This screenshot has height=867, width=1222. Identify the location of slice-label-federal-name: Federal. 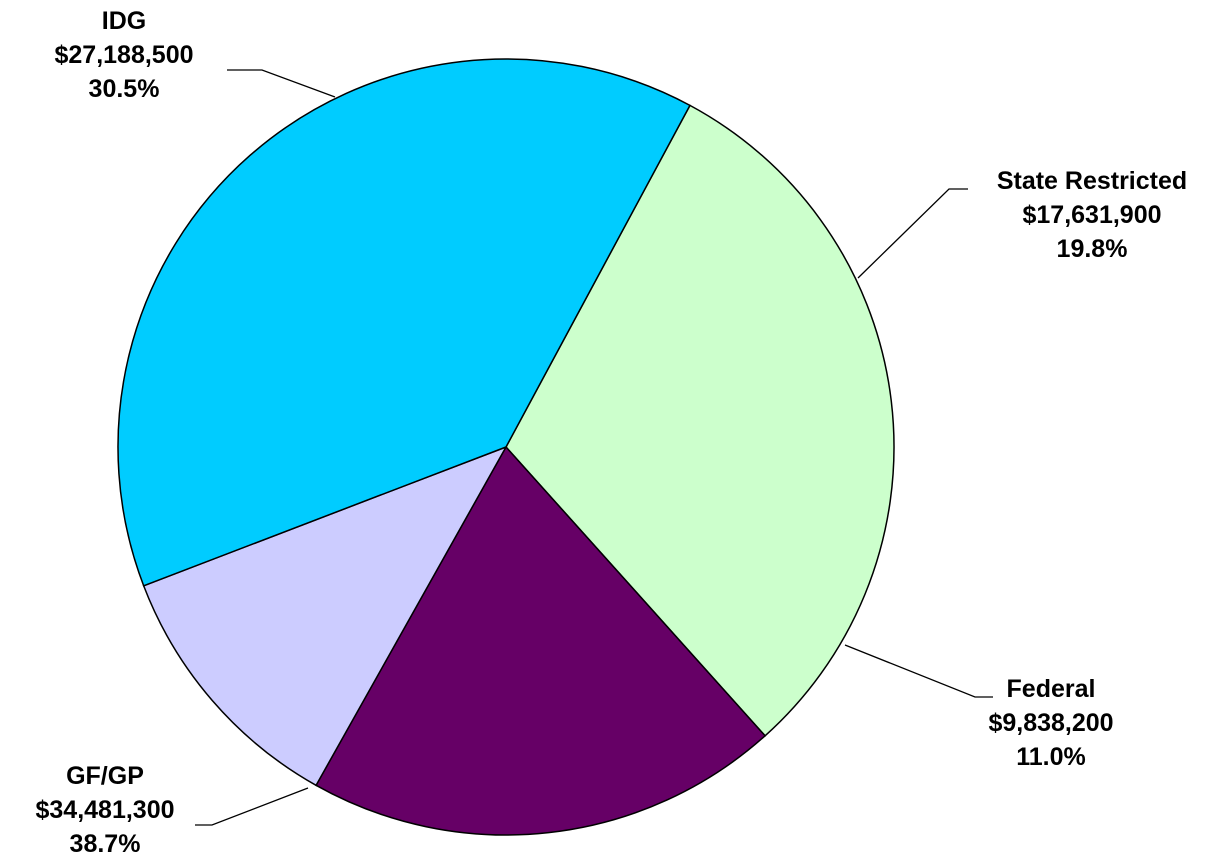
(1051, 689).